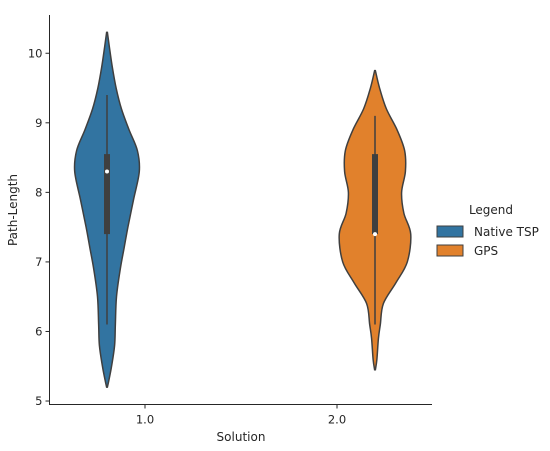 The height and width of the screenshot is (451, 550). Describe the element at coordinates (38, 262) in the screenshot. I see `y-tick-label: 7` at that location.